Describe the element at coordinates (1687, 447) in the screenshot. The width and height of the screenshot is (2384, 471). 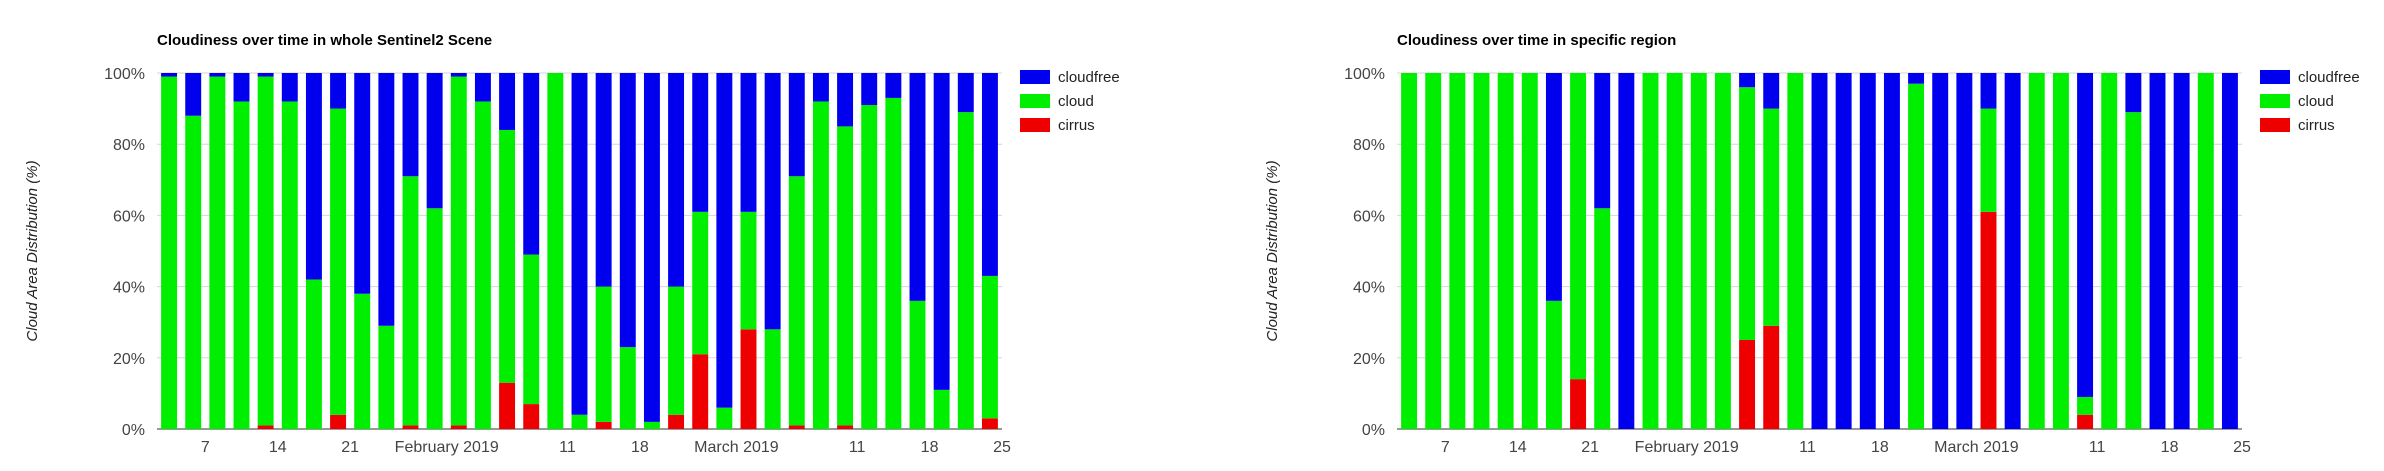
I see `x-tick-label: February 2019` at that location.